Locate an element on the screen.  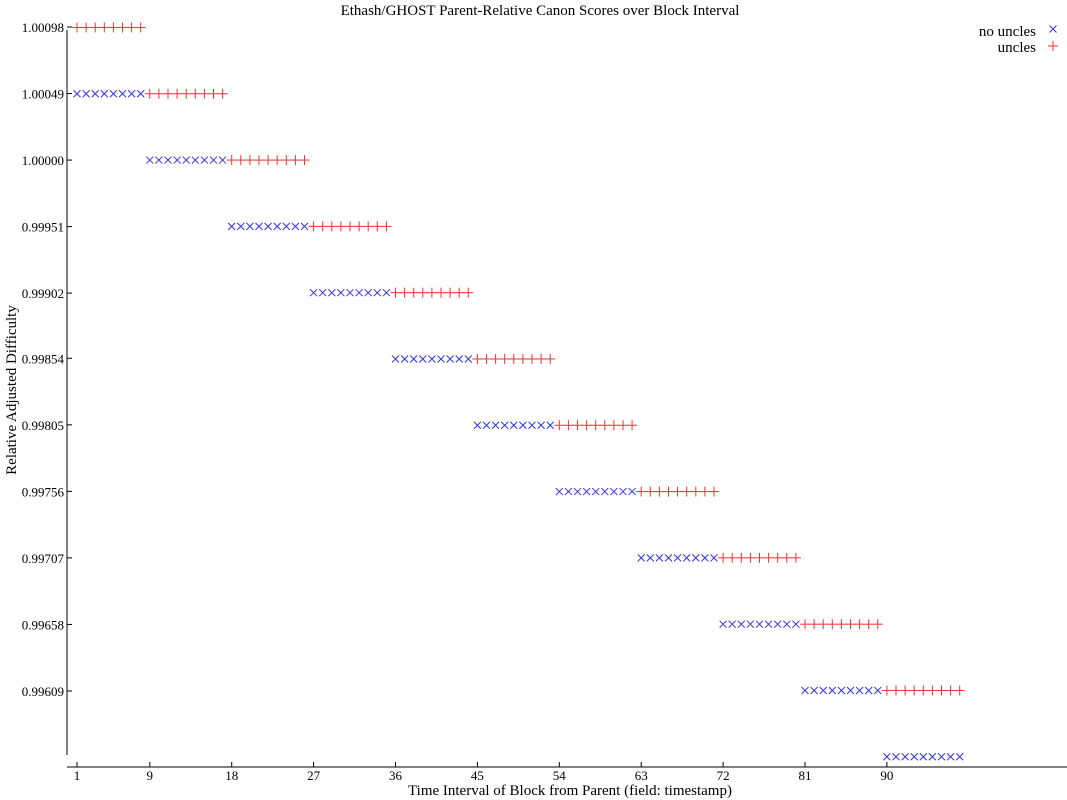
x-tick-label: 18 is located at coordinates (231, 775).